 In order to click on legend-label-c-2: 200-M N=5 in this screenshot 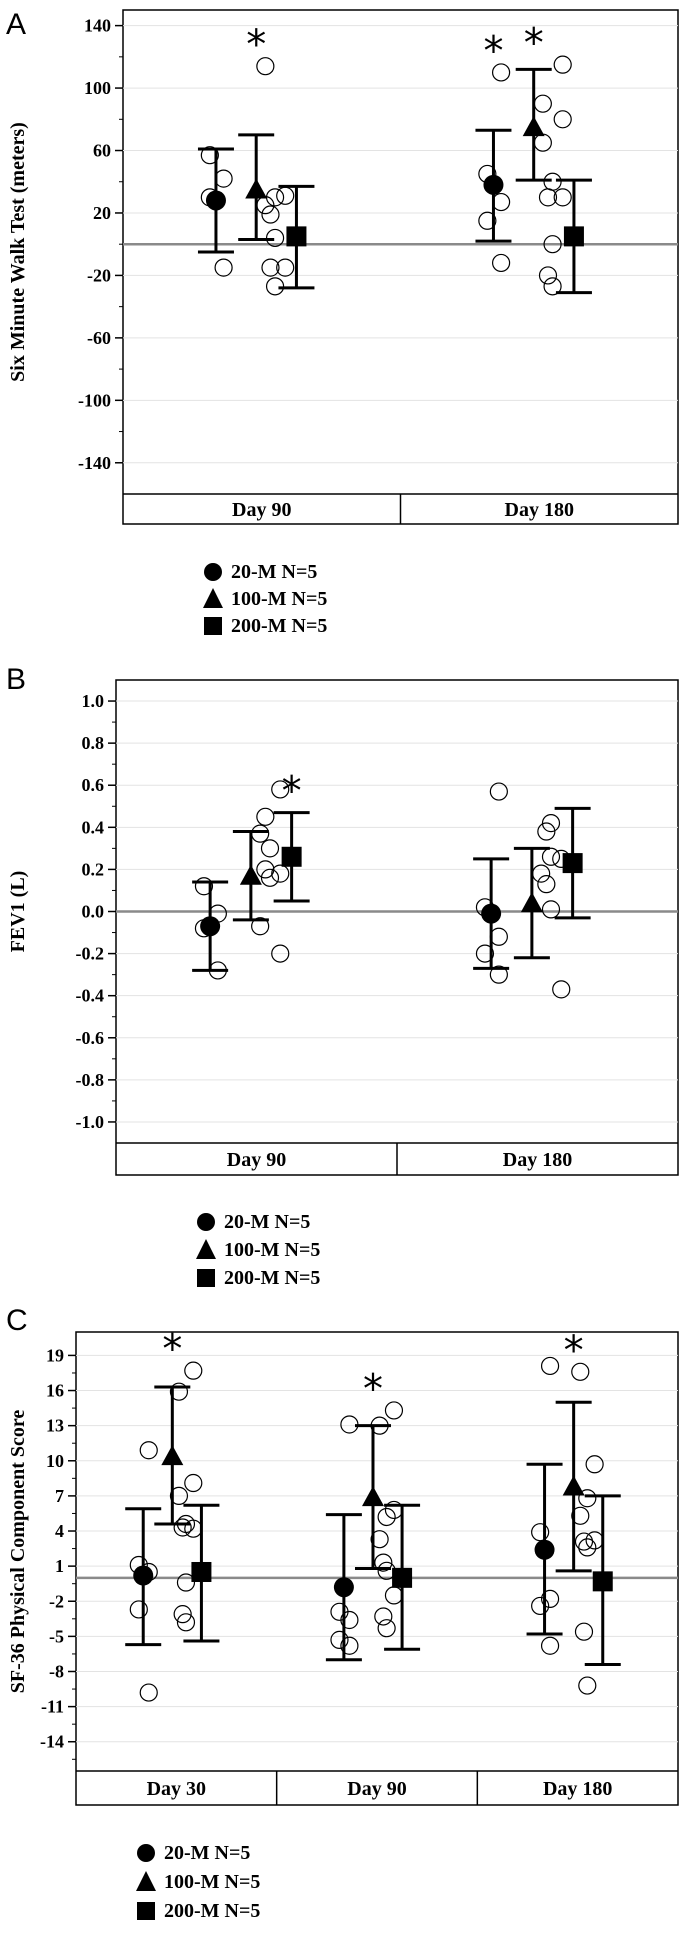, I will do `click(212, 1911)`.